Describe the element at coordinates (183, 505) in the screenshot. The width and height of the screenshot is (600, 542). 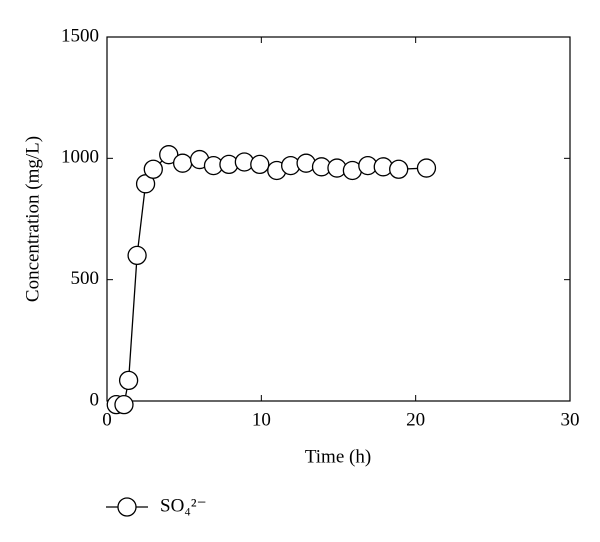
I see `legend-label: SO₄²⁻` at that location.